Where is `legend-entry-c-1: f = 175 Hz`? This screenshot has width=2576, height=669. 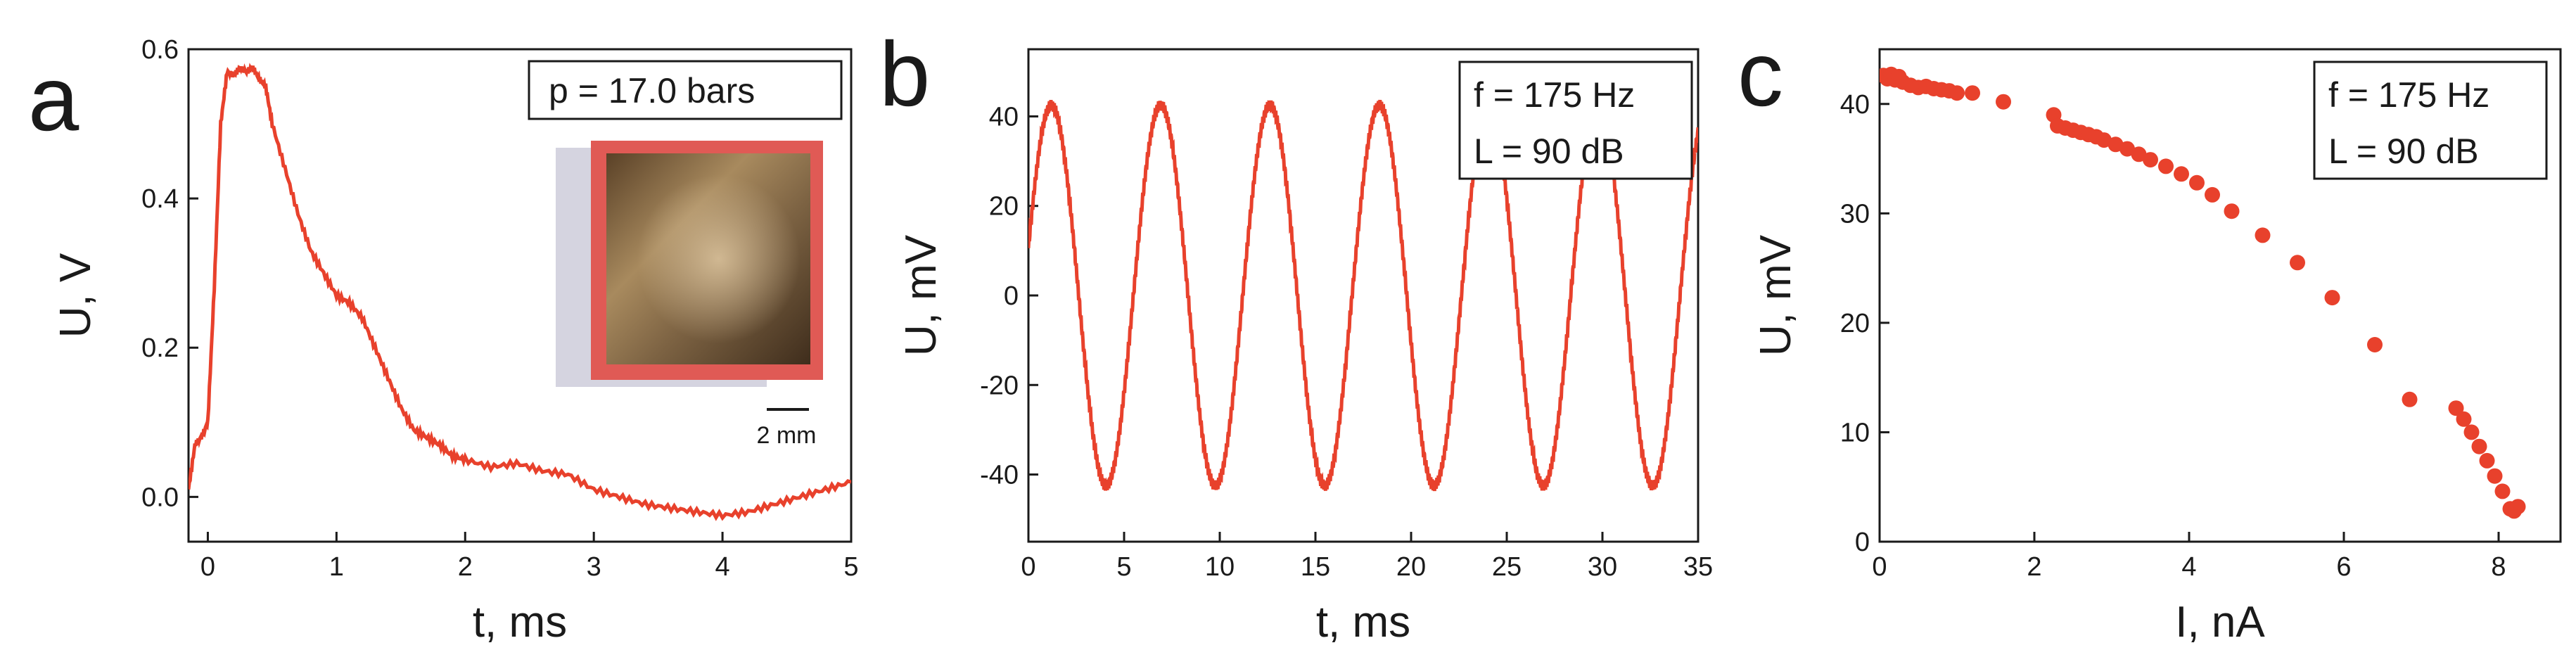 legend-entry-c-1: f = 175 Hz is located at coordinates (2408, 95).